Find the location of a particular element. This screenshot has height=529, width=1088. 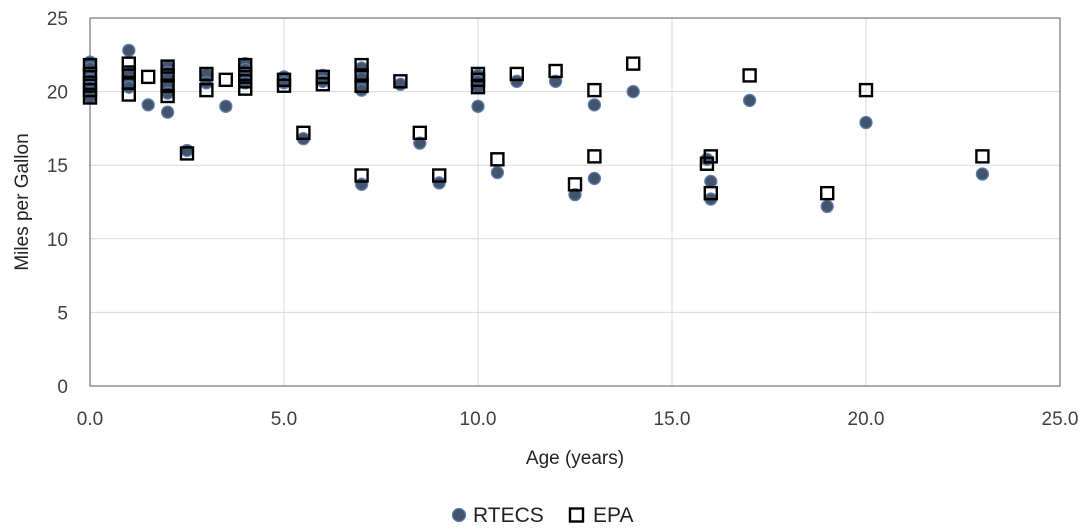

x-tick-label: 0.0 is located at coordinates (90, 419).